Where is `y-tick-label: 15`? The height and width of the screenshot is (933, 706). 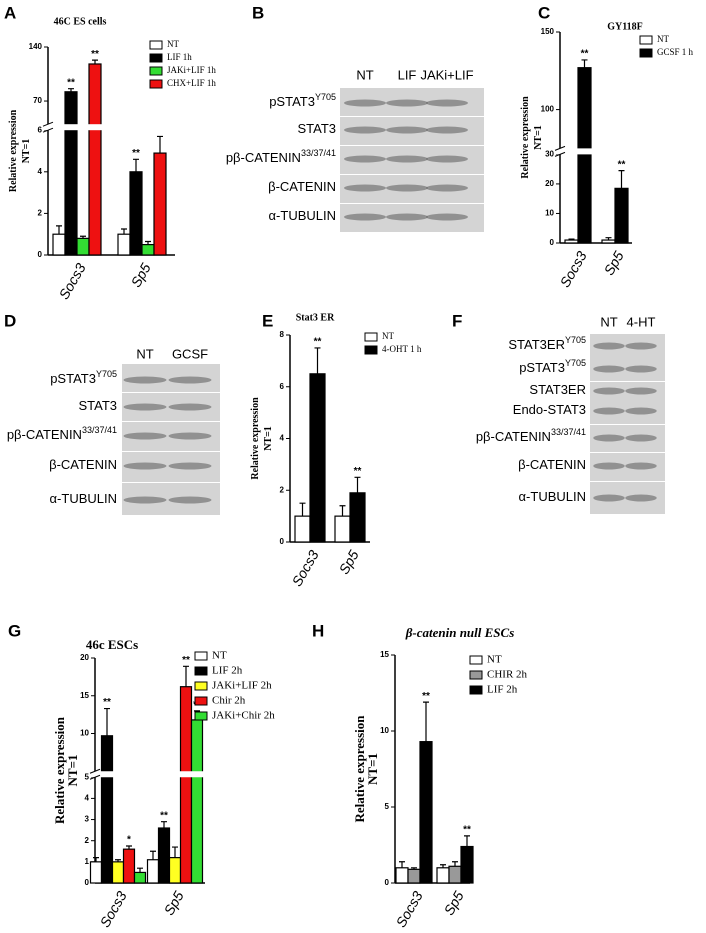
y-tick-label: 15 is located at coordinates (84, 695).